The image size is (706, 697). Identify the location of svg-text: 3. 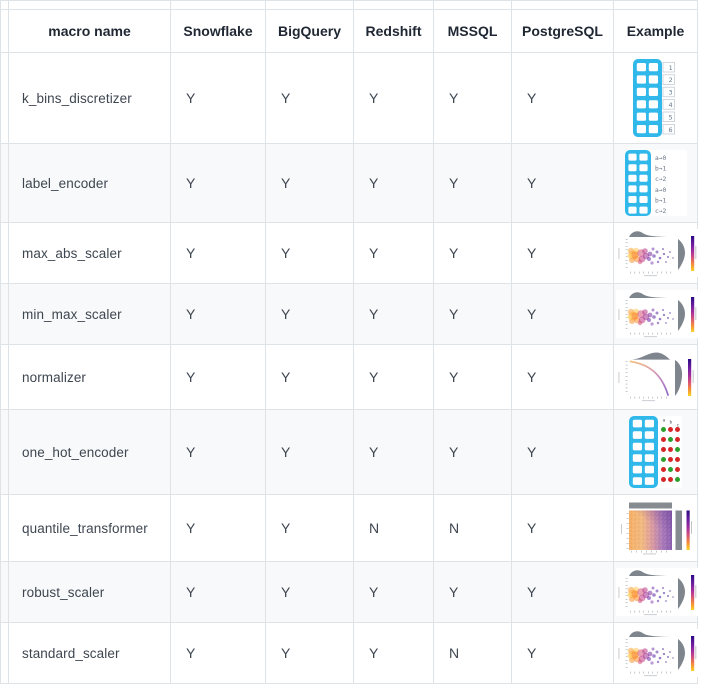
(671, 93).